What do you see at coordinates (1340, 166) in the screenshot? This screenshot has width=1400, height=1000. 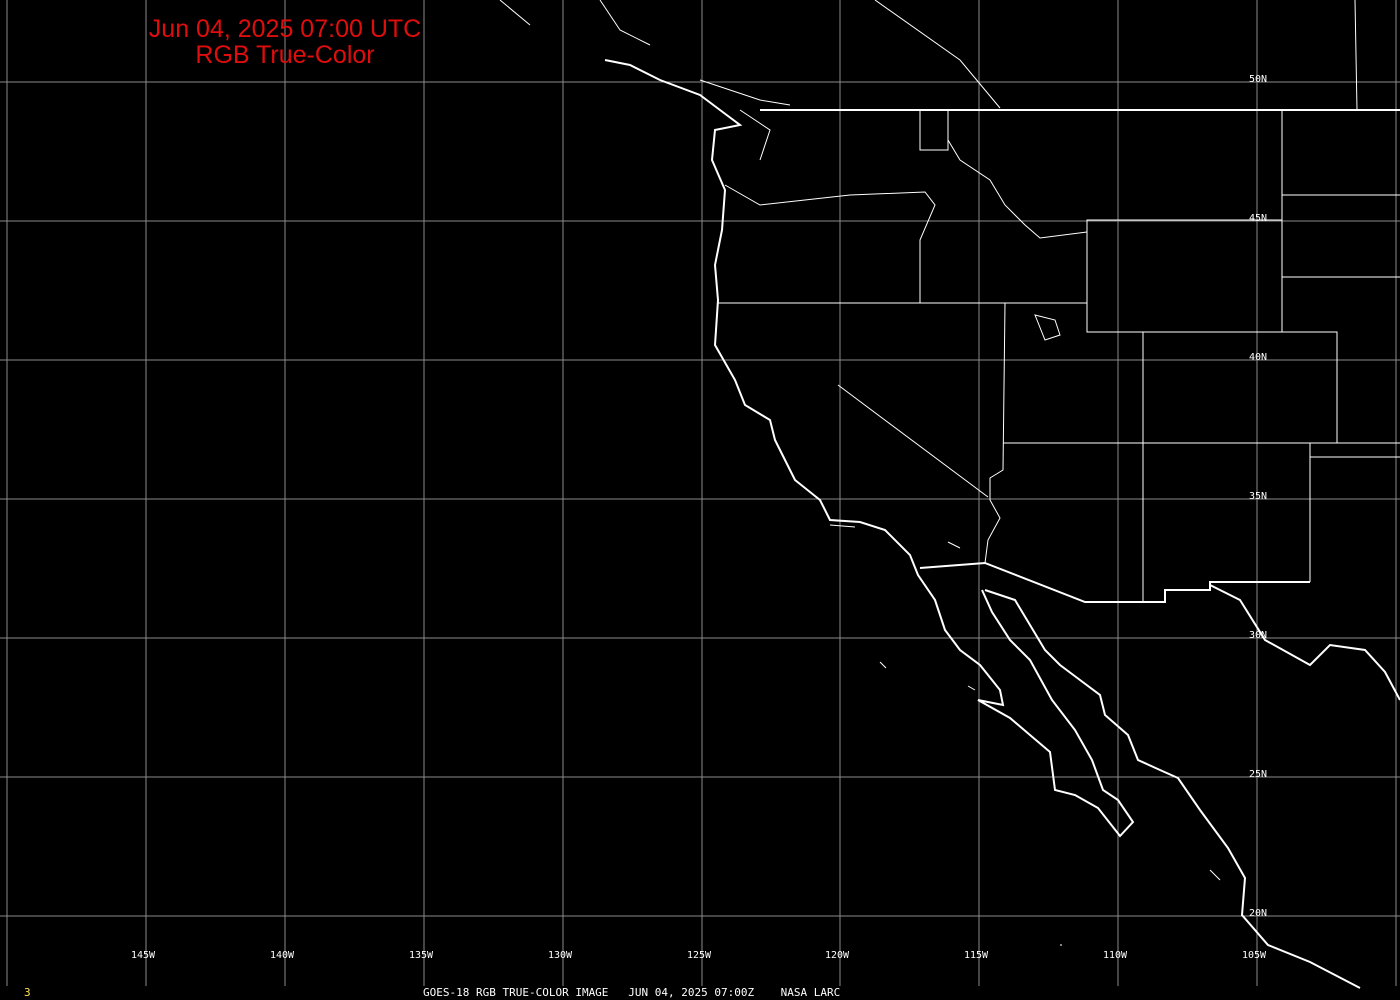 I see `border-dakotas` at bounding box center [1340, 166].